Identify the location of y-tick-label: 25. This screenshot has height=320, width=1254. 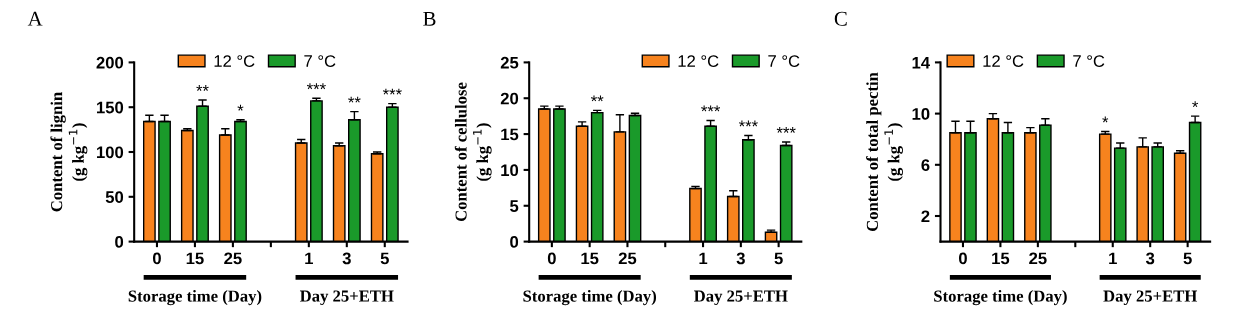
(509, 62).